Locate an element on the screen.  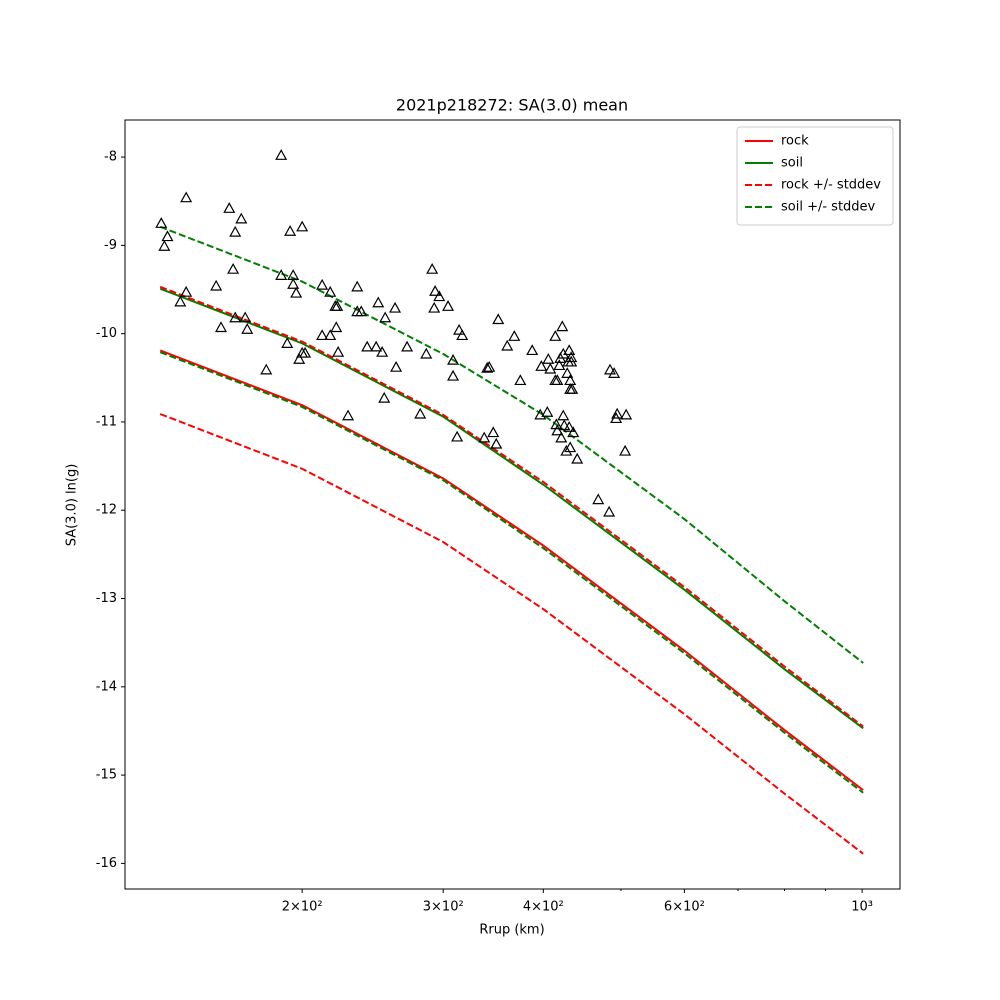
legend-label: soil +/- stddev is located at coordinates (828, 207).